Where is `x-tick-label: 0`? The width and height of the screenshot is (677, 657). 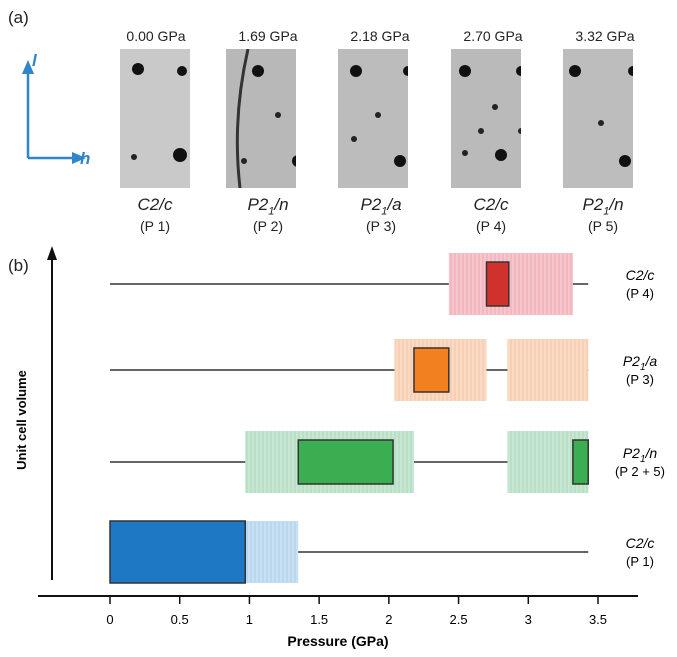
x-tick-label: 0 is located at coordinates (109, 619).